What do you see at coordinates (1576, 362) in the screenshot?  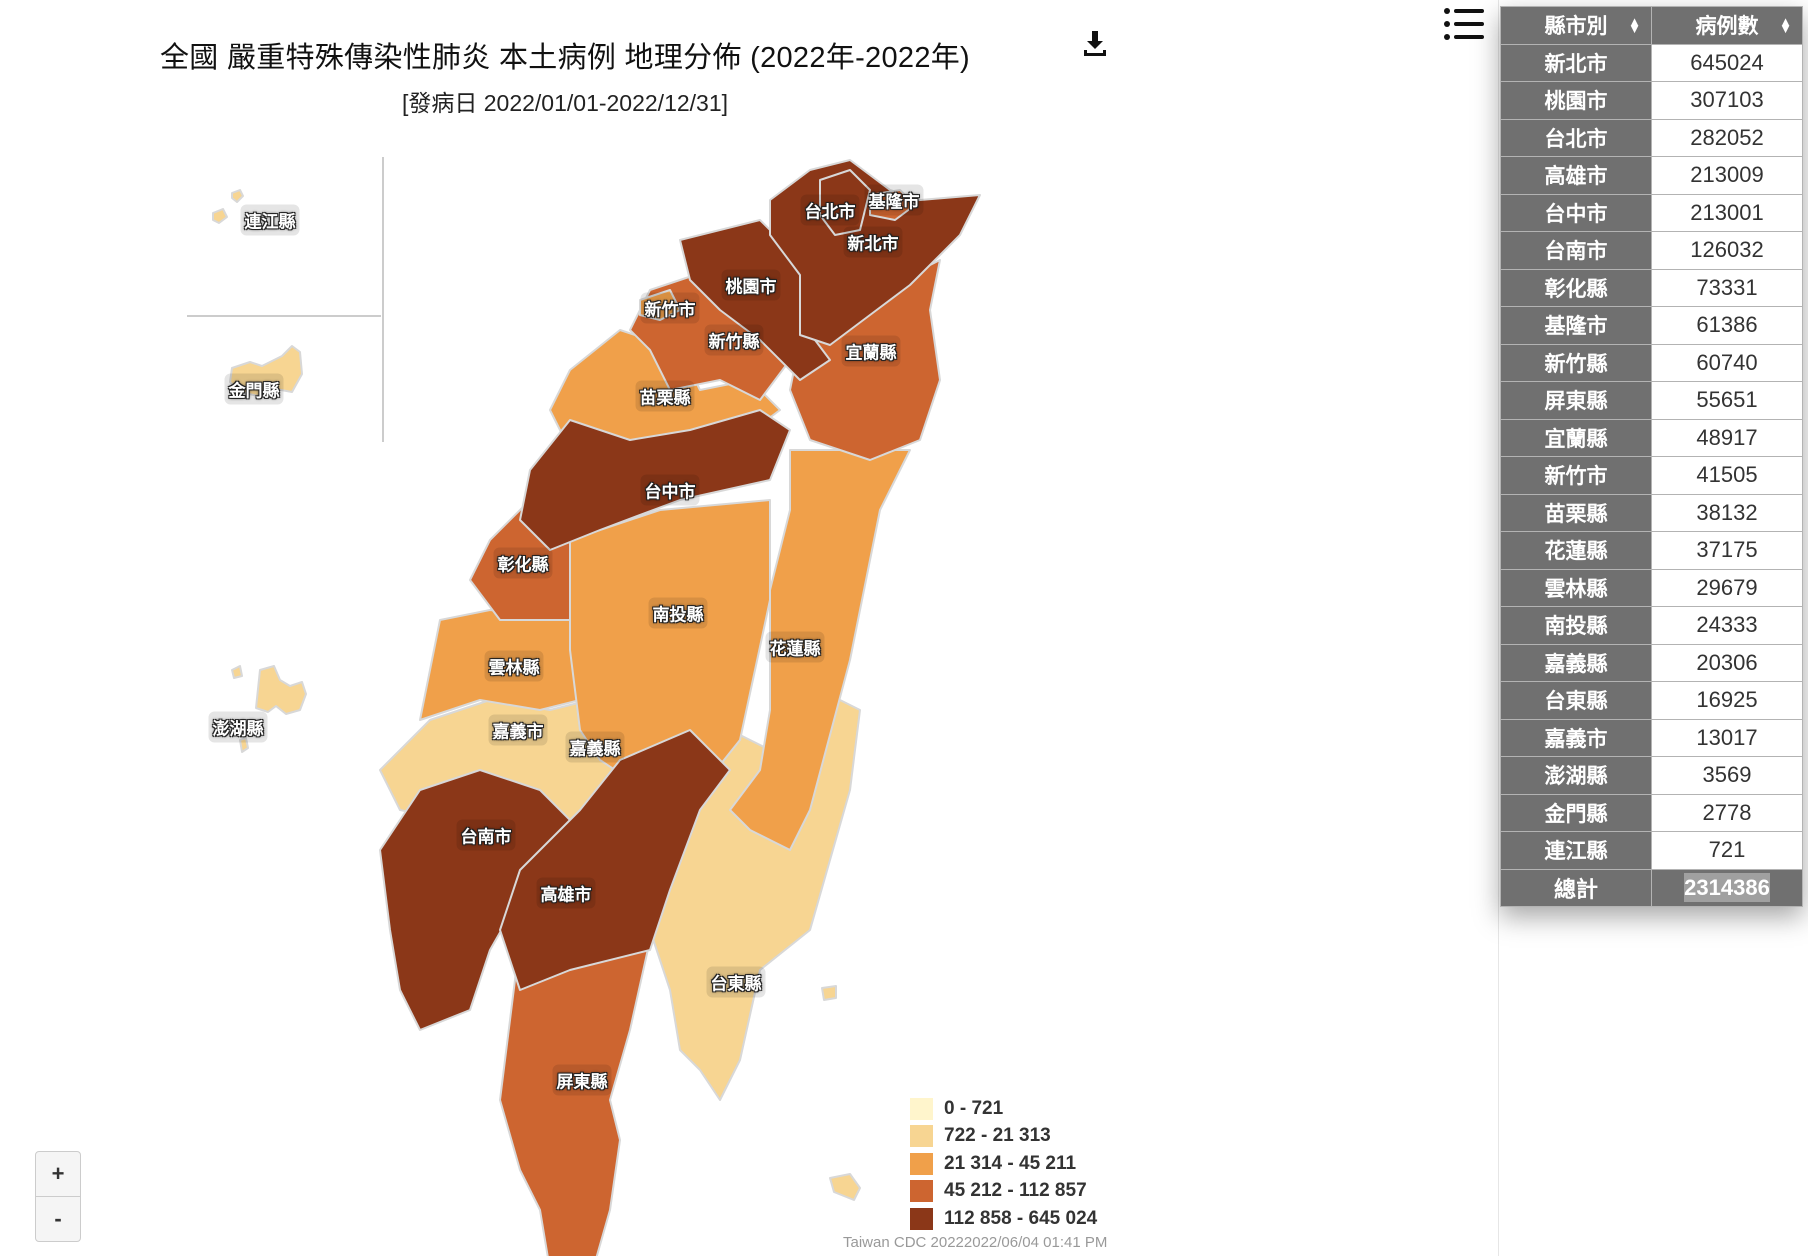 I see `county-cell: 新竹縣` at bounding box center [1576, 362].